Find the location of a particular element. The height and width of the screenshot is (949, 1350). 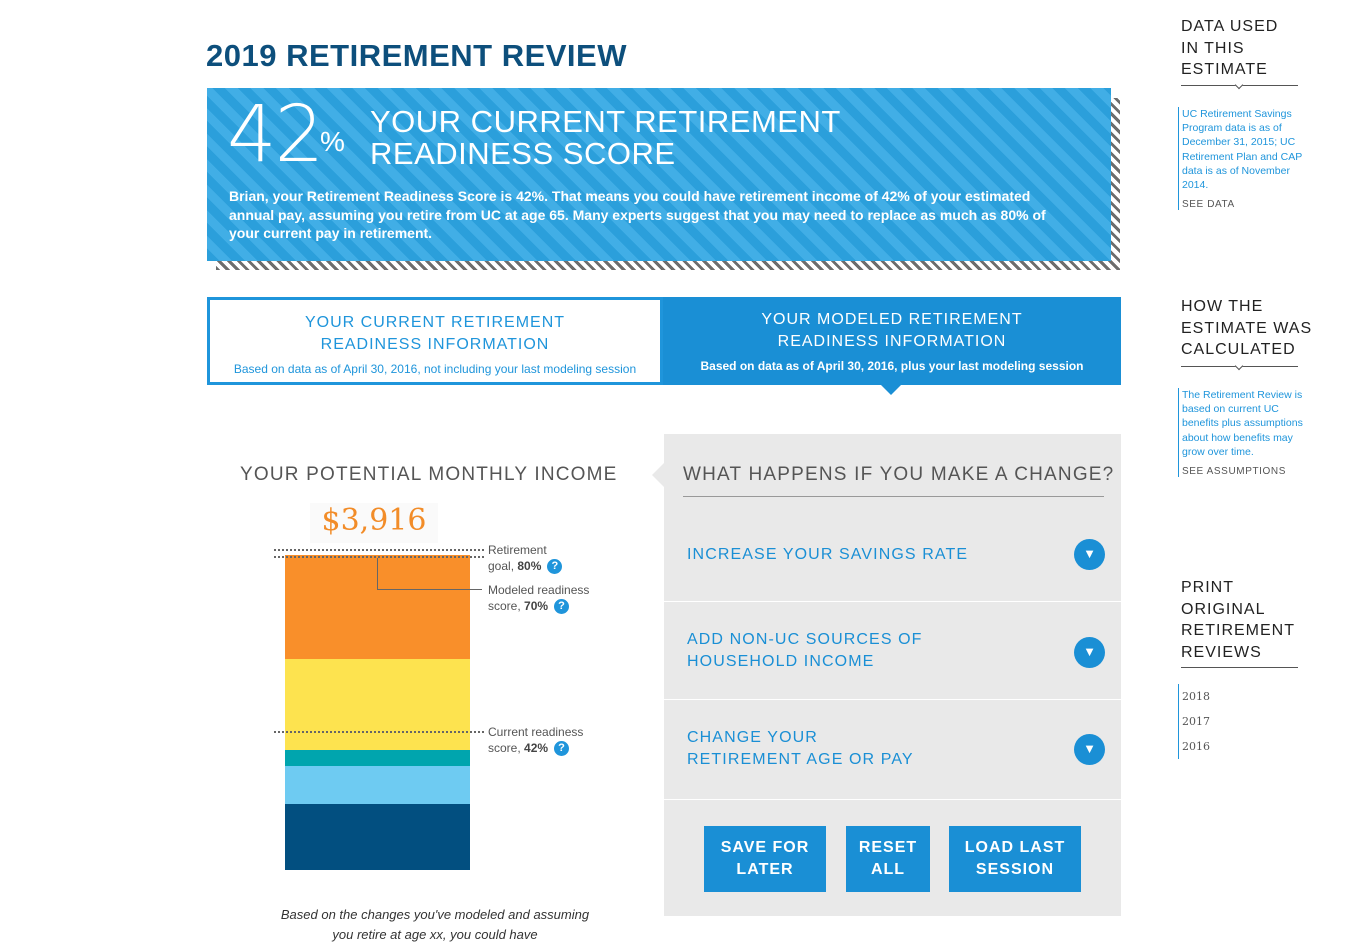

bar-segment-navy is located at coordinates (377, 837).